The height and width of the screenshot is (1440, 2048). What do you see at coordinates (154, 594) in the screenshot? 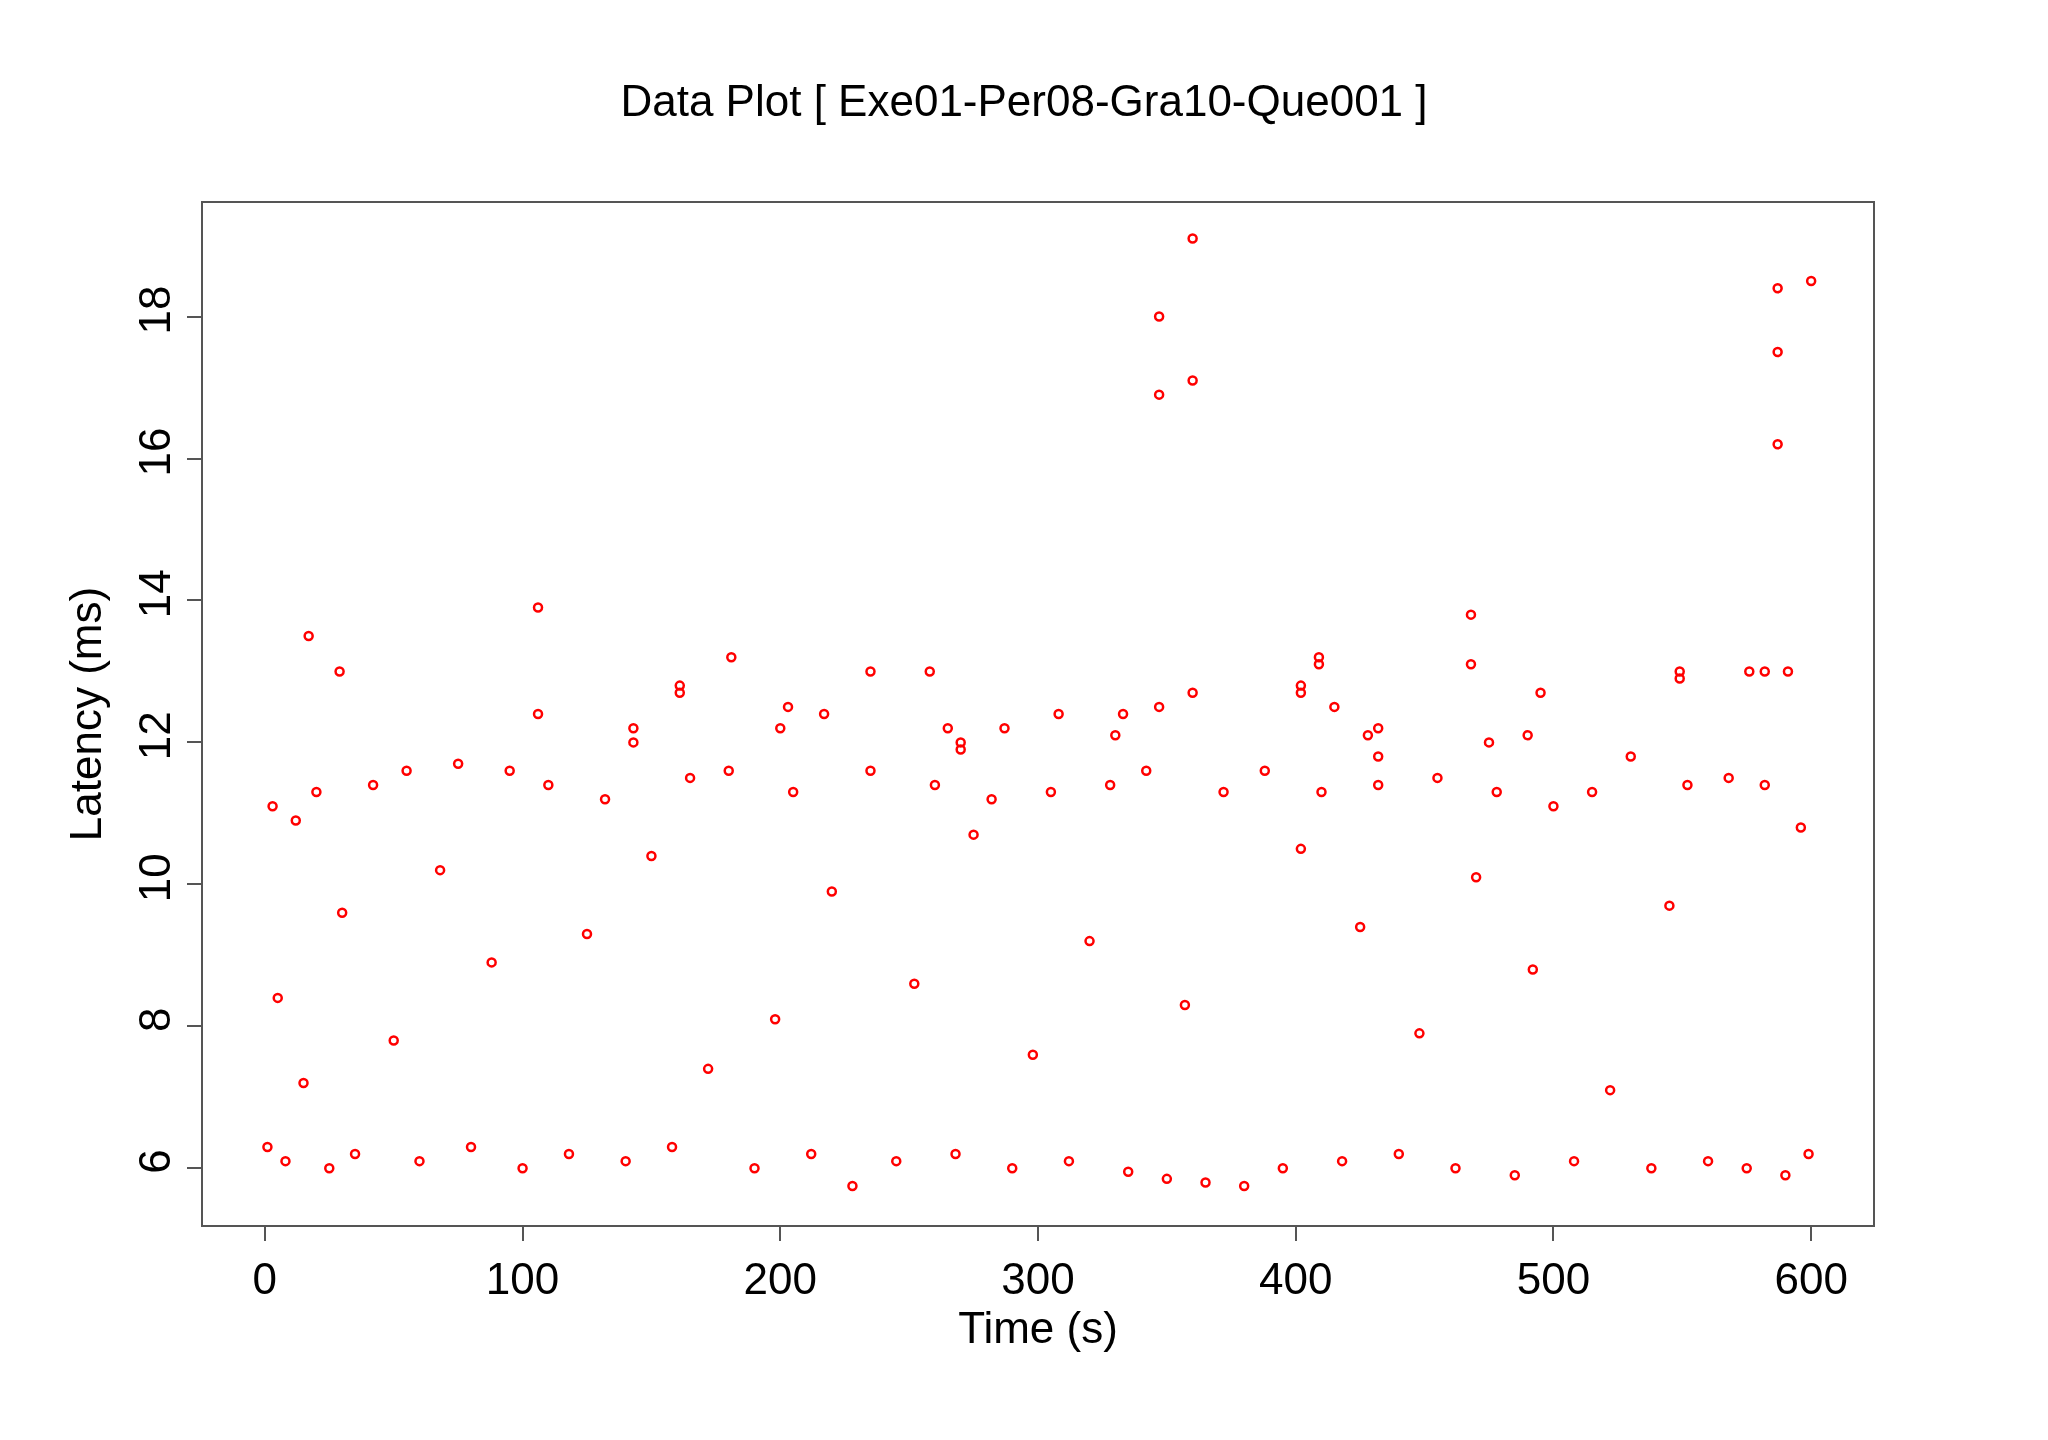
I see `y-tick-label: 14` at bounding box center [154, 594].